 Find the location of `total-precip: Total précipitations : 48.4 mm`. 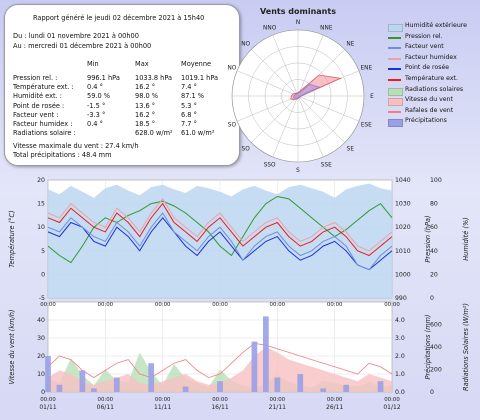

total-precip: Total précipitations : 48.4 mm is located at coordinates (62, 155).